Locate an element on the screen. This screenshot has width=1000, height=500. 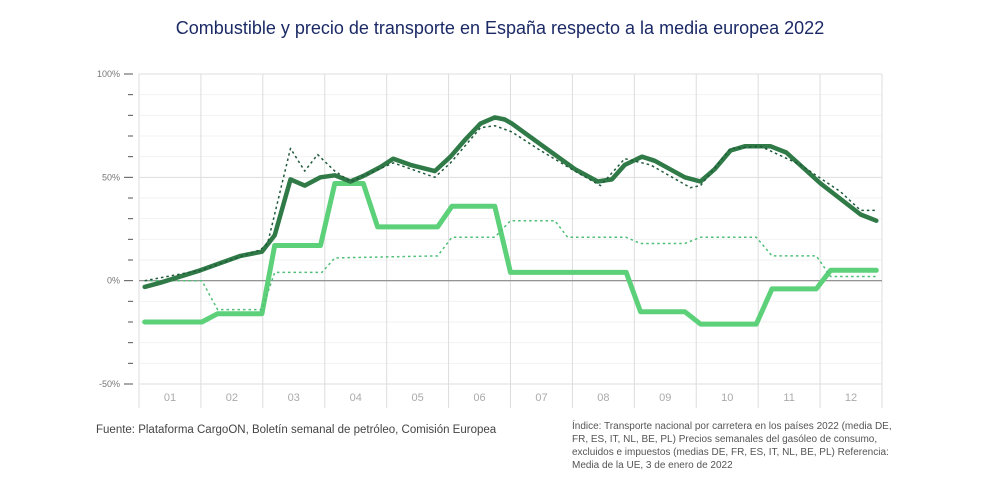
y-tick-label: 50% is located at coordinates (111, 177).